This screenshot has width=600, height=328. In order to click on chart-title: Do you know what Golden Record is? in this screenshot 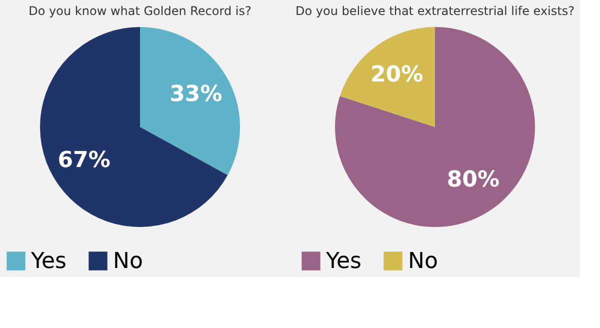, I will do `click(140, 11)`.